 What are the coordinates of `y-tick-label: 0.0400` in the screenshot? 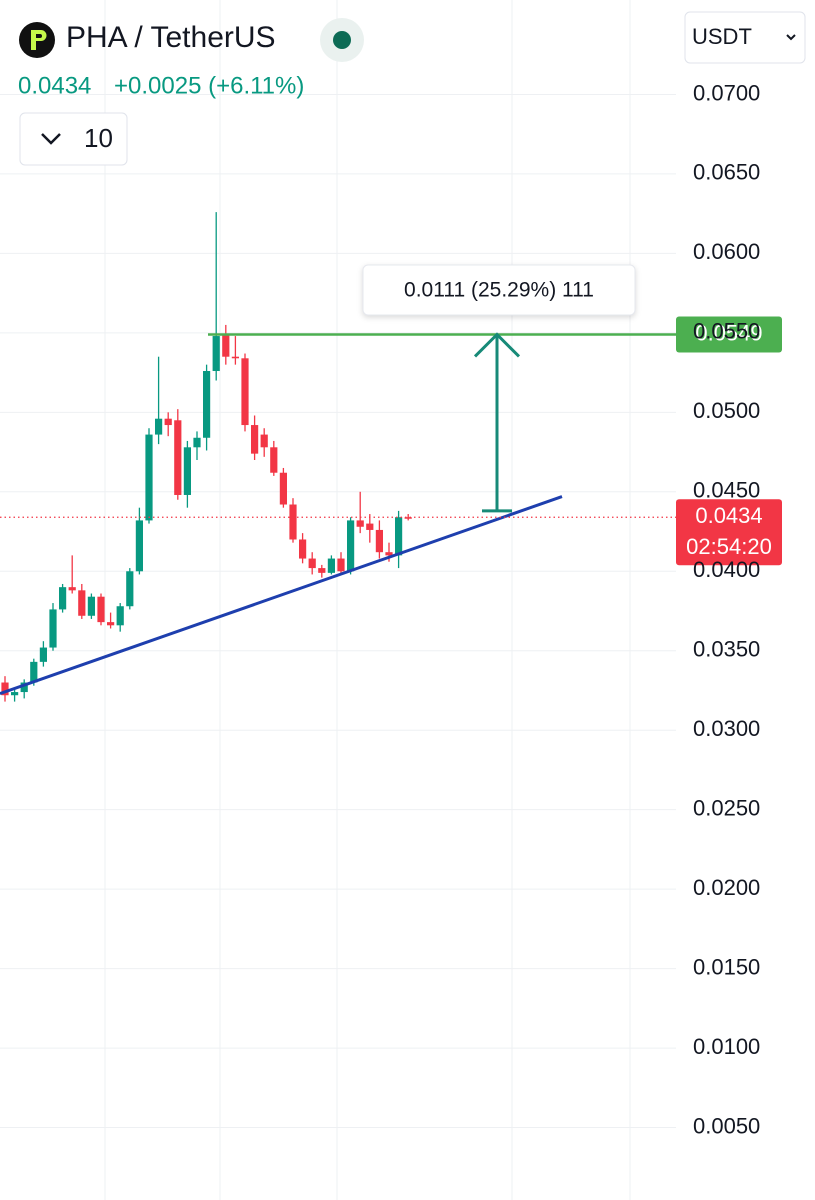 It's located at (726, 569).